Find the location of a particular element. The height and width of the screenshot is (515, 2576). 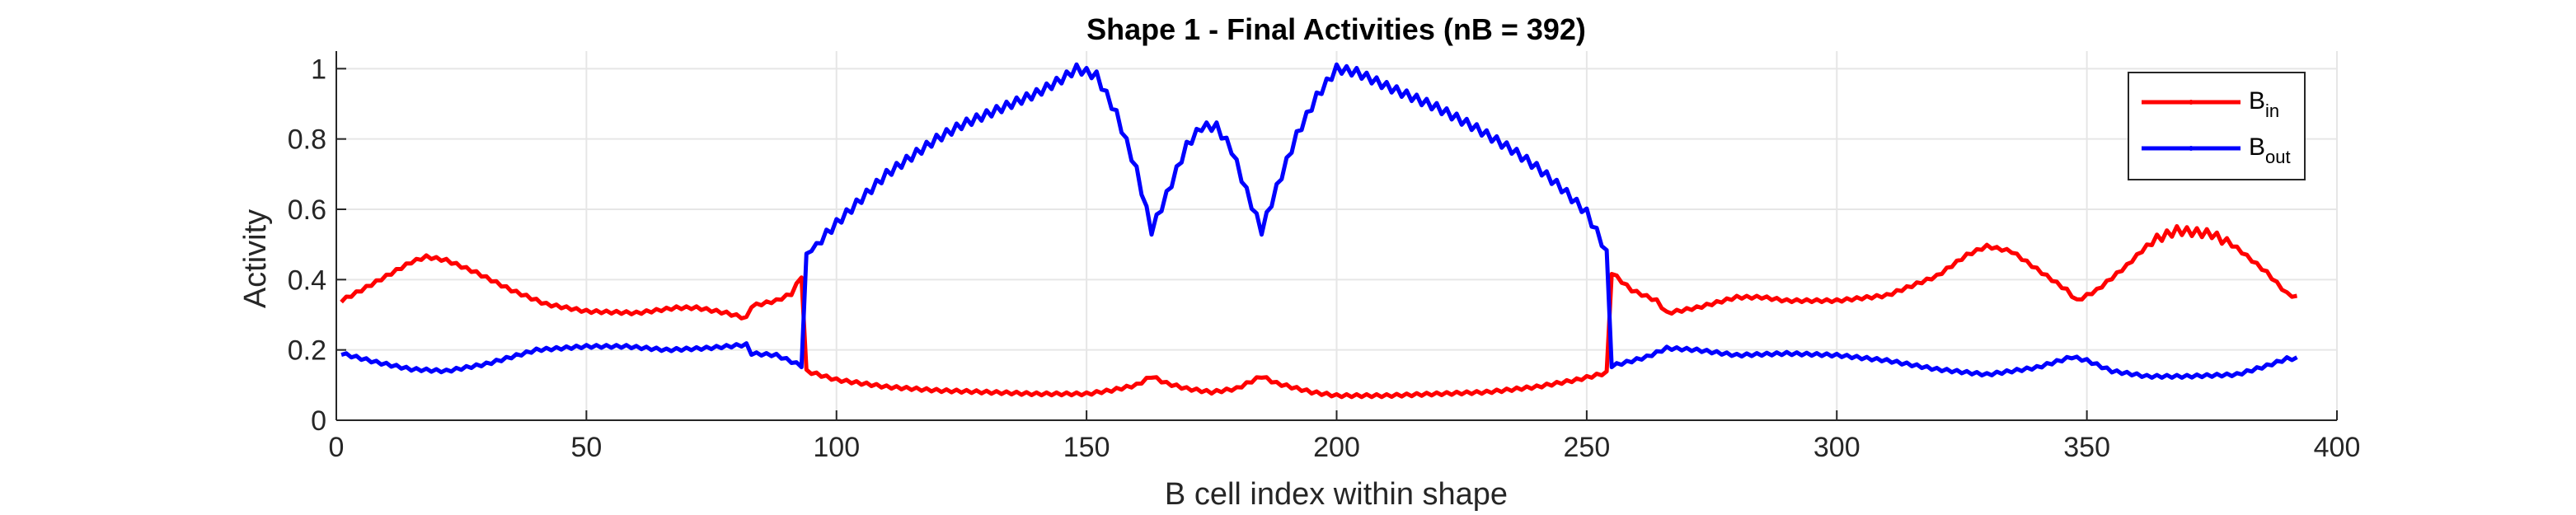

x-tick-label: 200 is located at coordinates (1336, 447).